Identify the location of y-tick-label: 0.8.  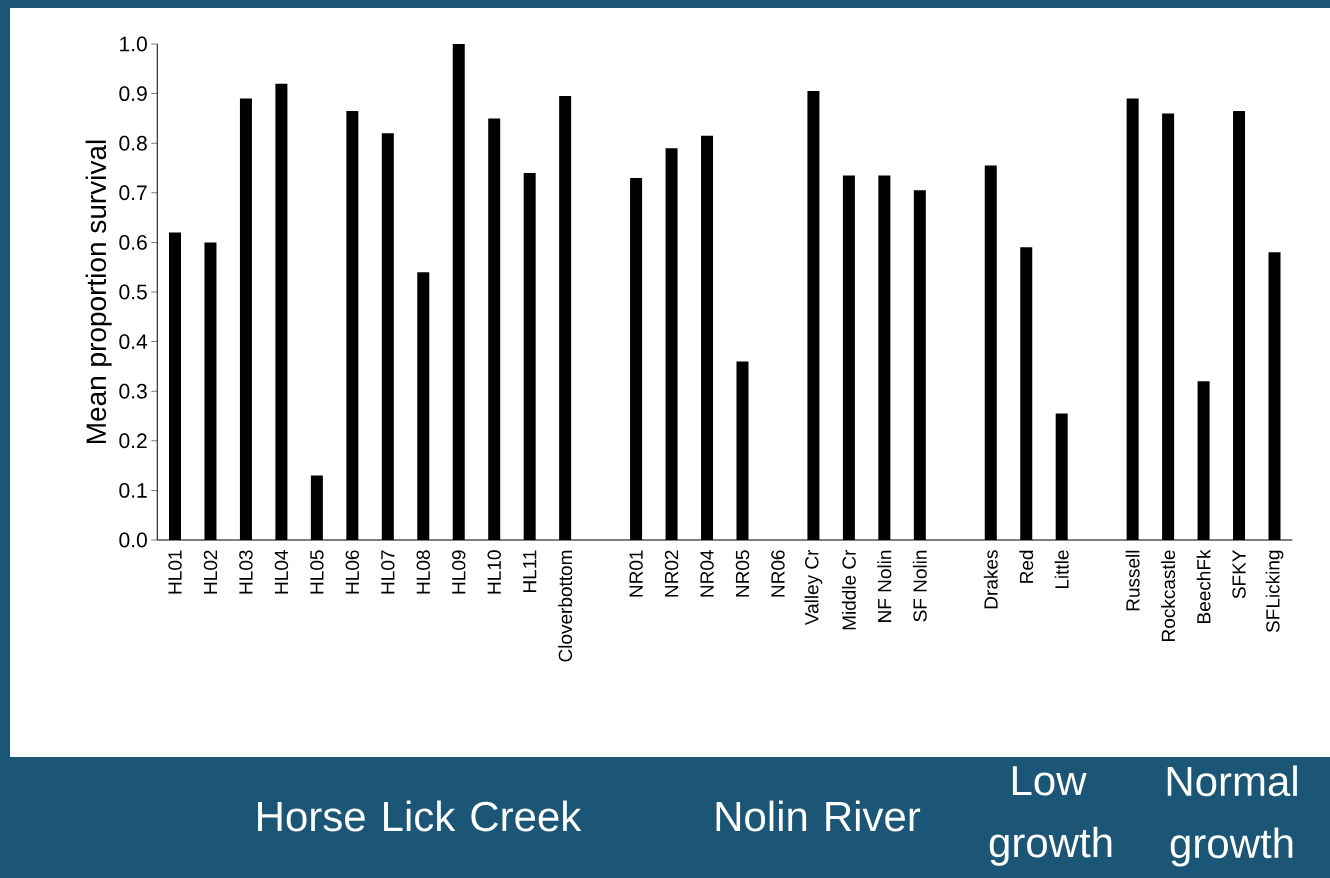
(133, 143).